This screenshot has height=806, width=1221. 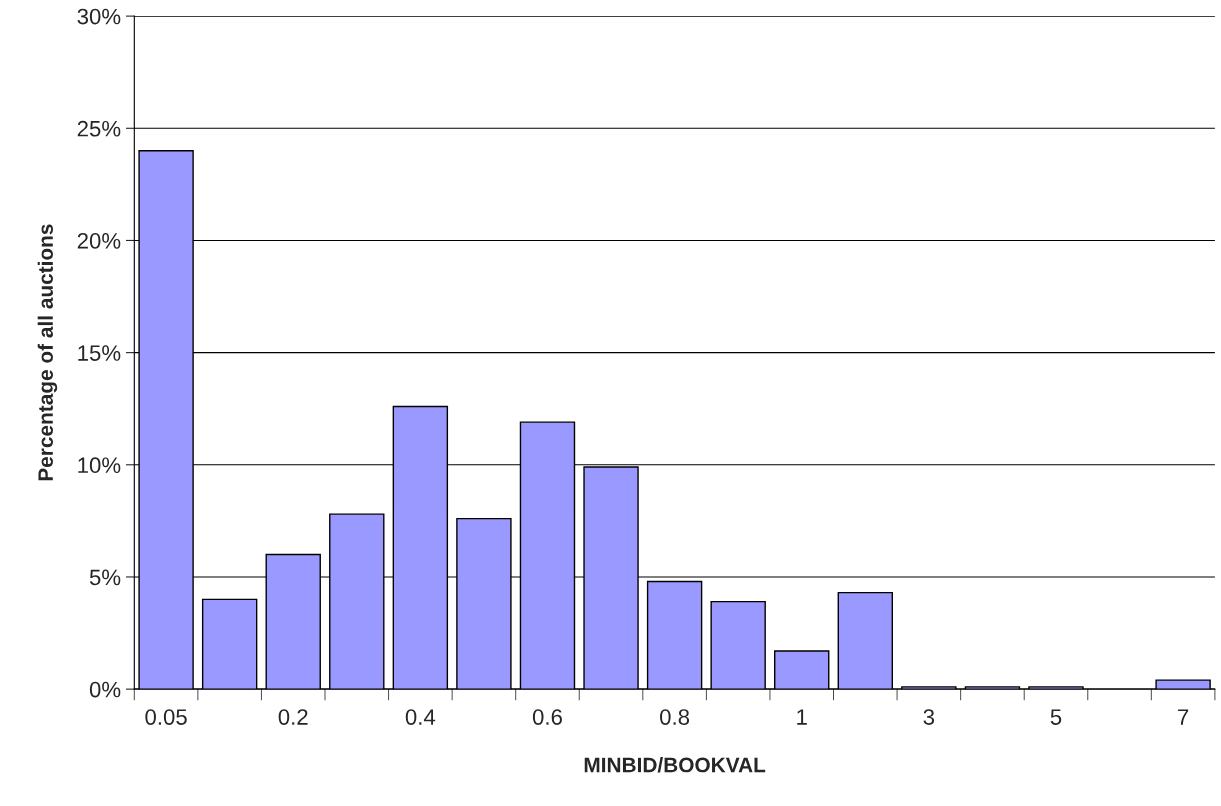 I want to click on x-tick-label: 0.05, so click(x=166, y=717).